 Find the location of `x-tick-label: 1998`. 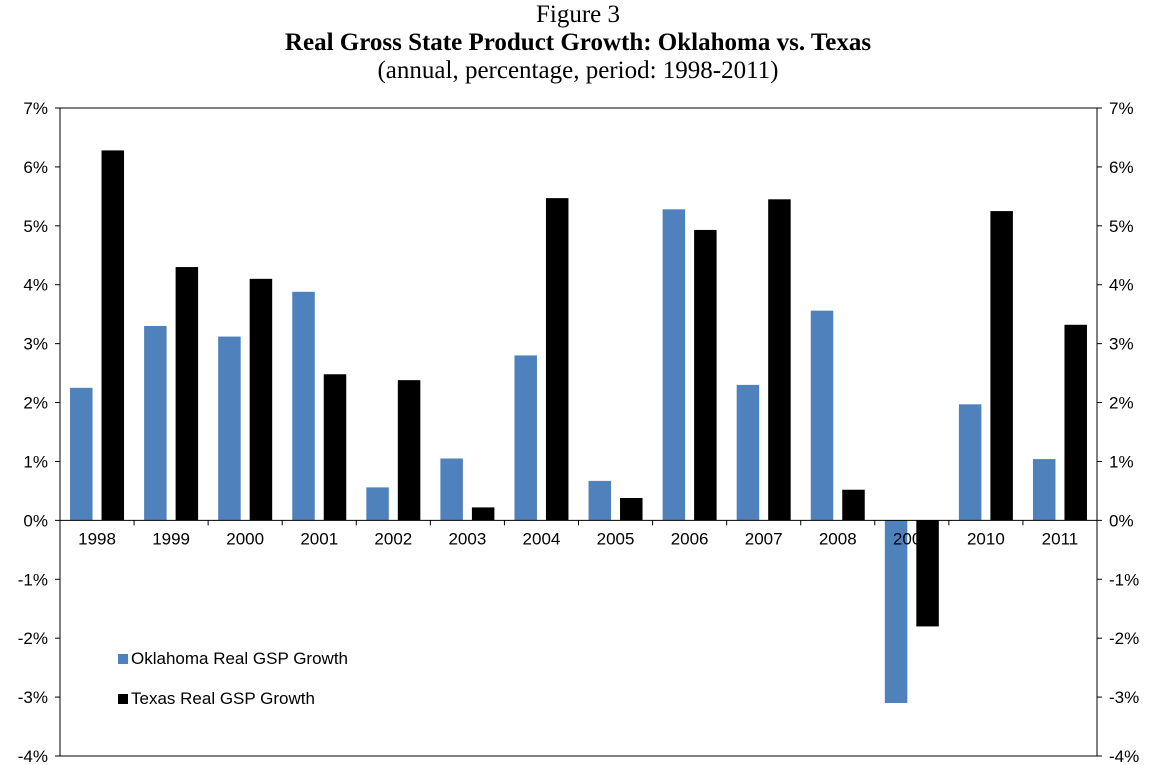

x-tick-label: 1998 is located at coordinates (97, 538).